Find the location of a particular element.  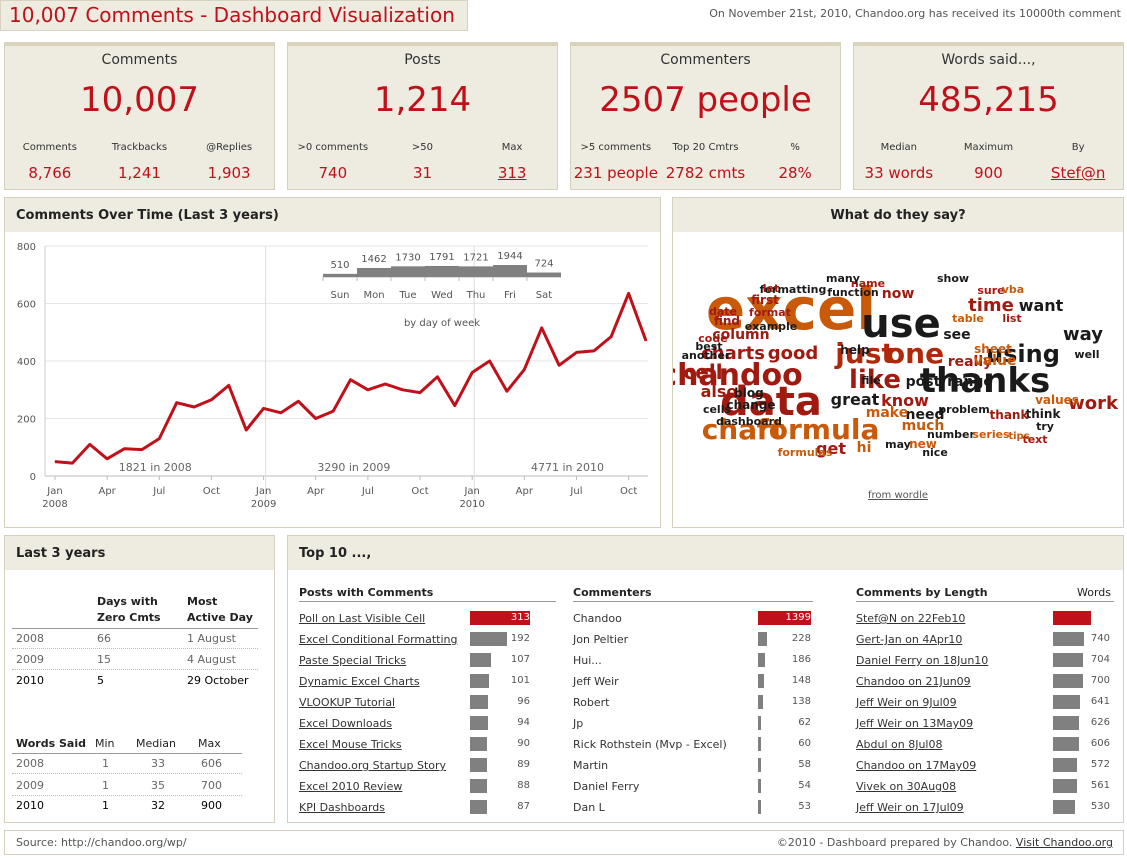

cloud-word: excel is located at coordinates (791, 309).